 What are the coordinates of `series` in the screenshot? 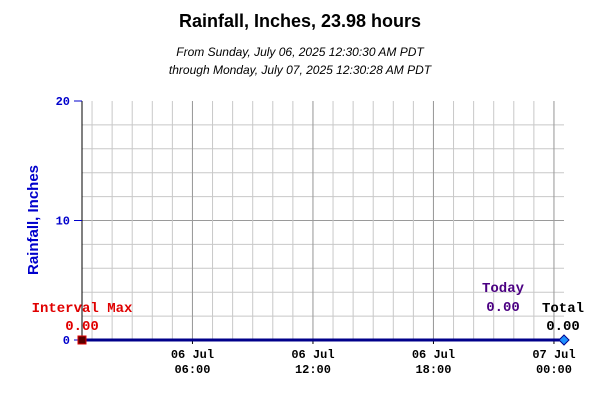 It's located at (323, 340).